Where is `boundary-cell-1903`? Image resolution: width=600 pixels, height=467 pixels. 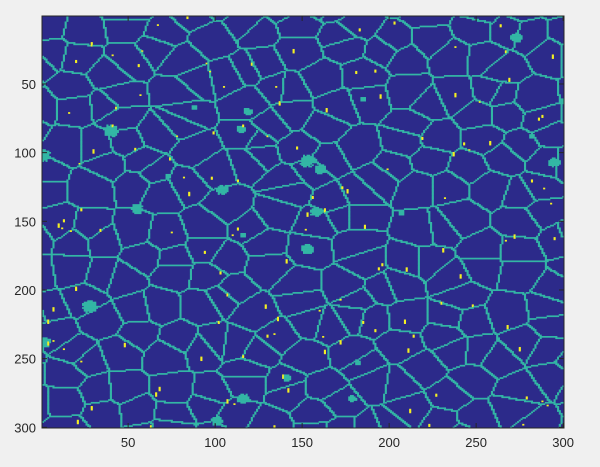
boundary-cell-1903 is located at coordinates (110, 152).